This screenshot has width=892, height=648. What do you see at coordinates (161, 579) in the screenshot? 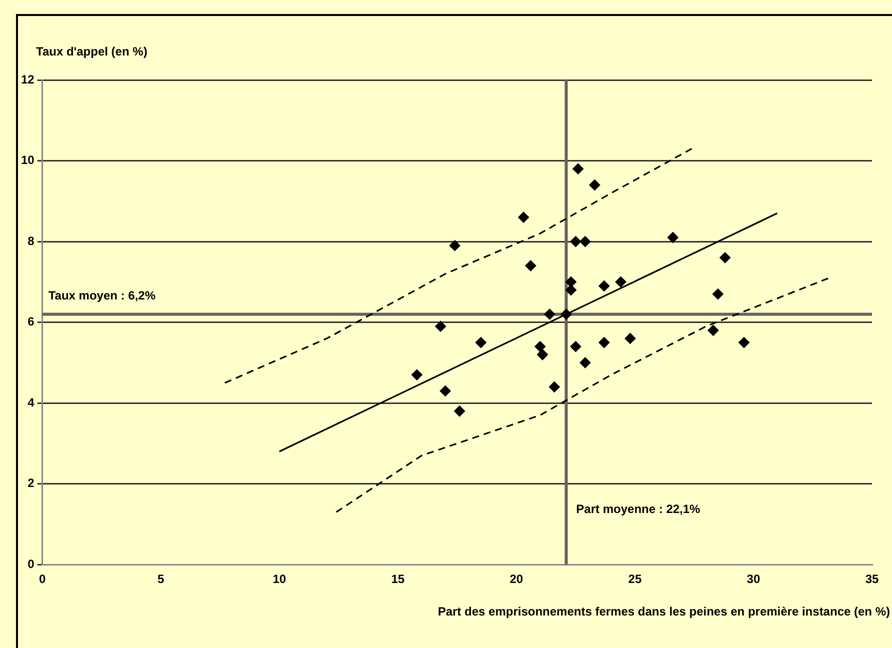
I see `x-tick-label: 5` at bounding box center [161, 579].